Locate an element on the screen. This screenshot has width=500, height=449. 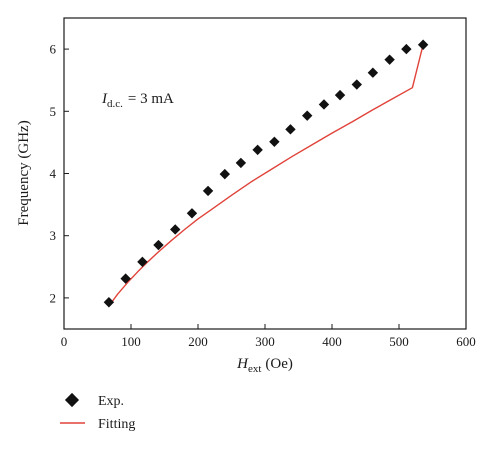
y-tick-label: 4 is located at coordinates (53, 173).